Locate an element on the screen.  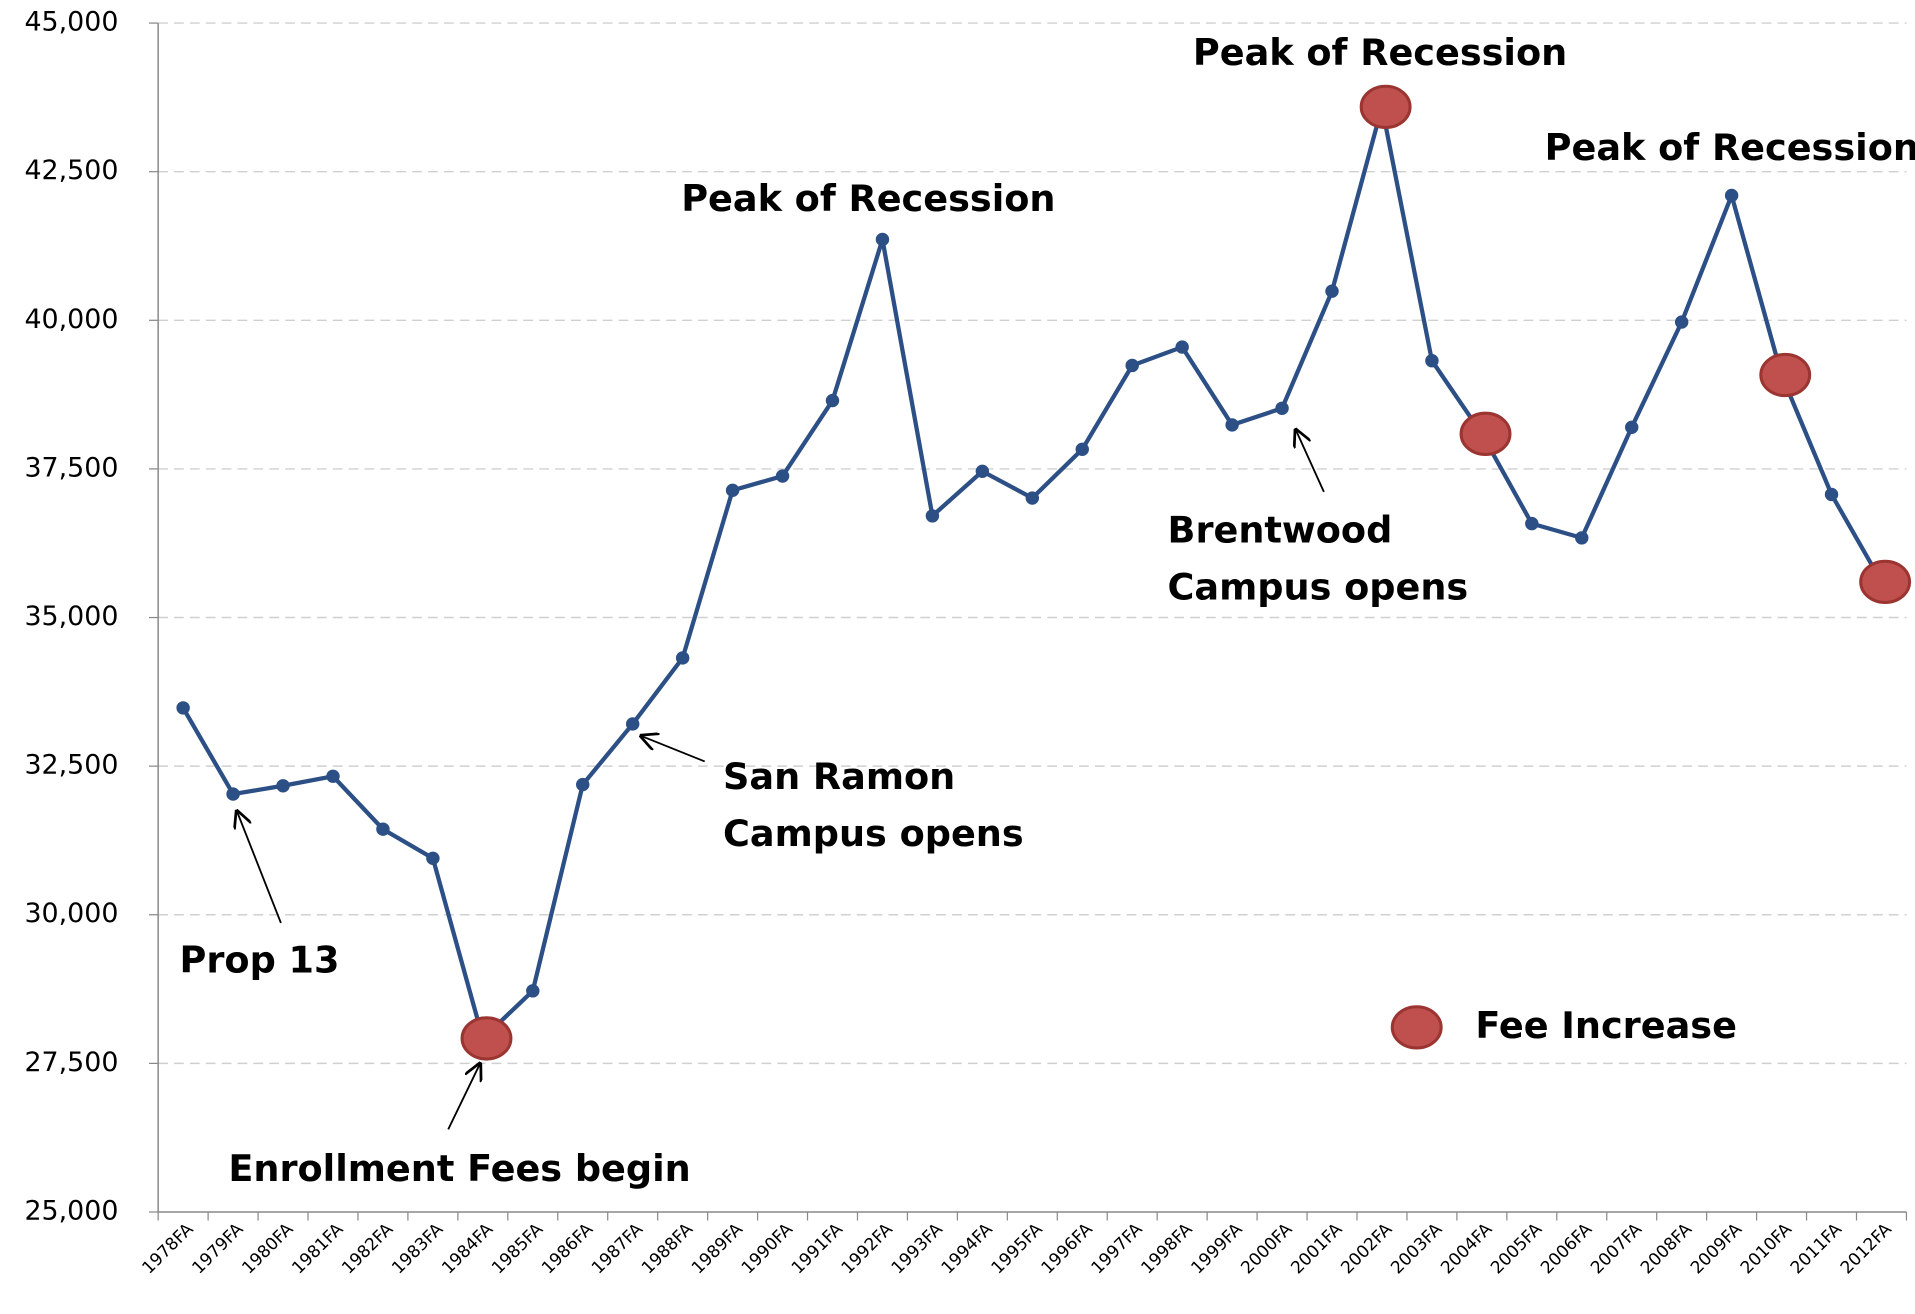
x-tick-label: 1983FA is located at coordinates (417, 1248).